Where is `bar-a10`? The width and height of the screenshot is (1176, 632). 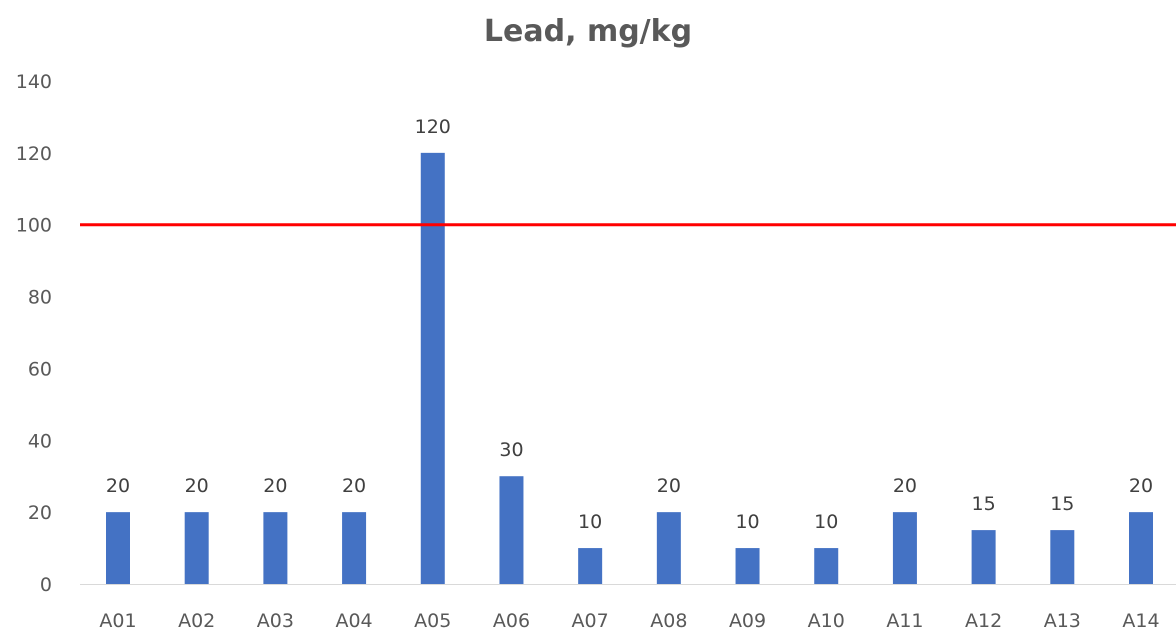
bar-a10 is located at coordinates (826, 566).